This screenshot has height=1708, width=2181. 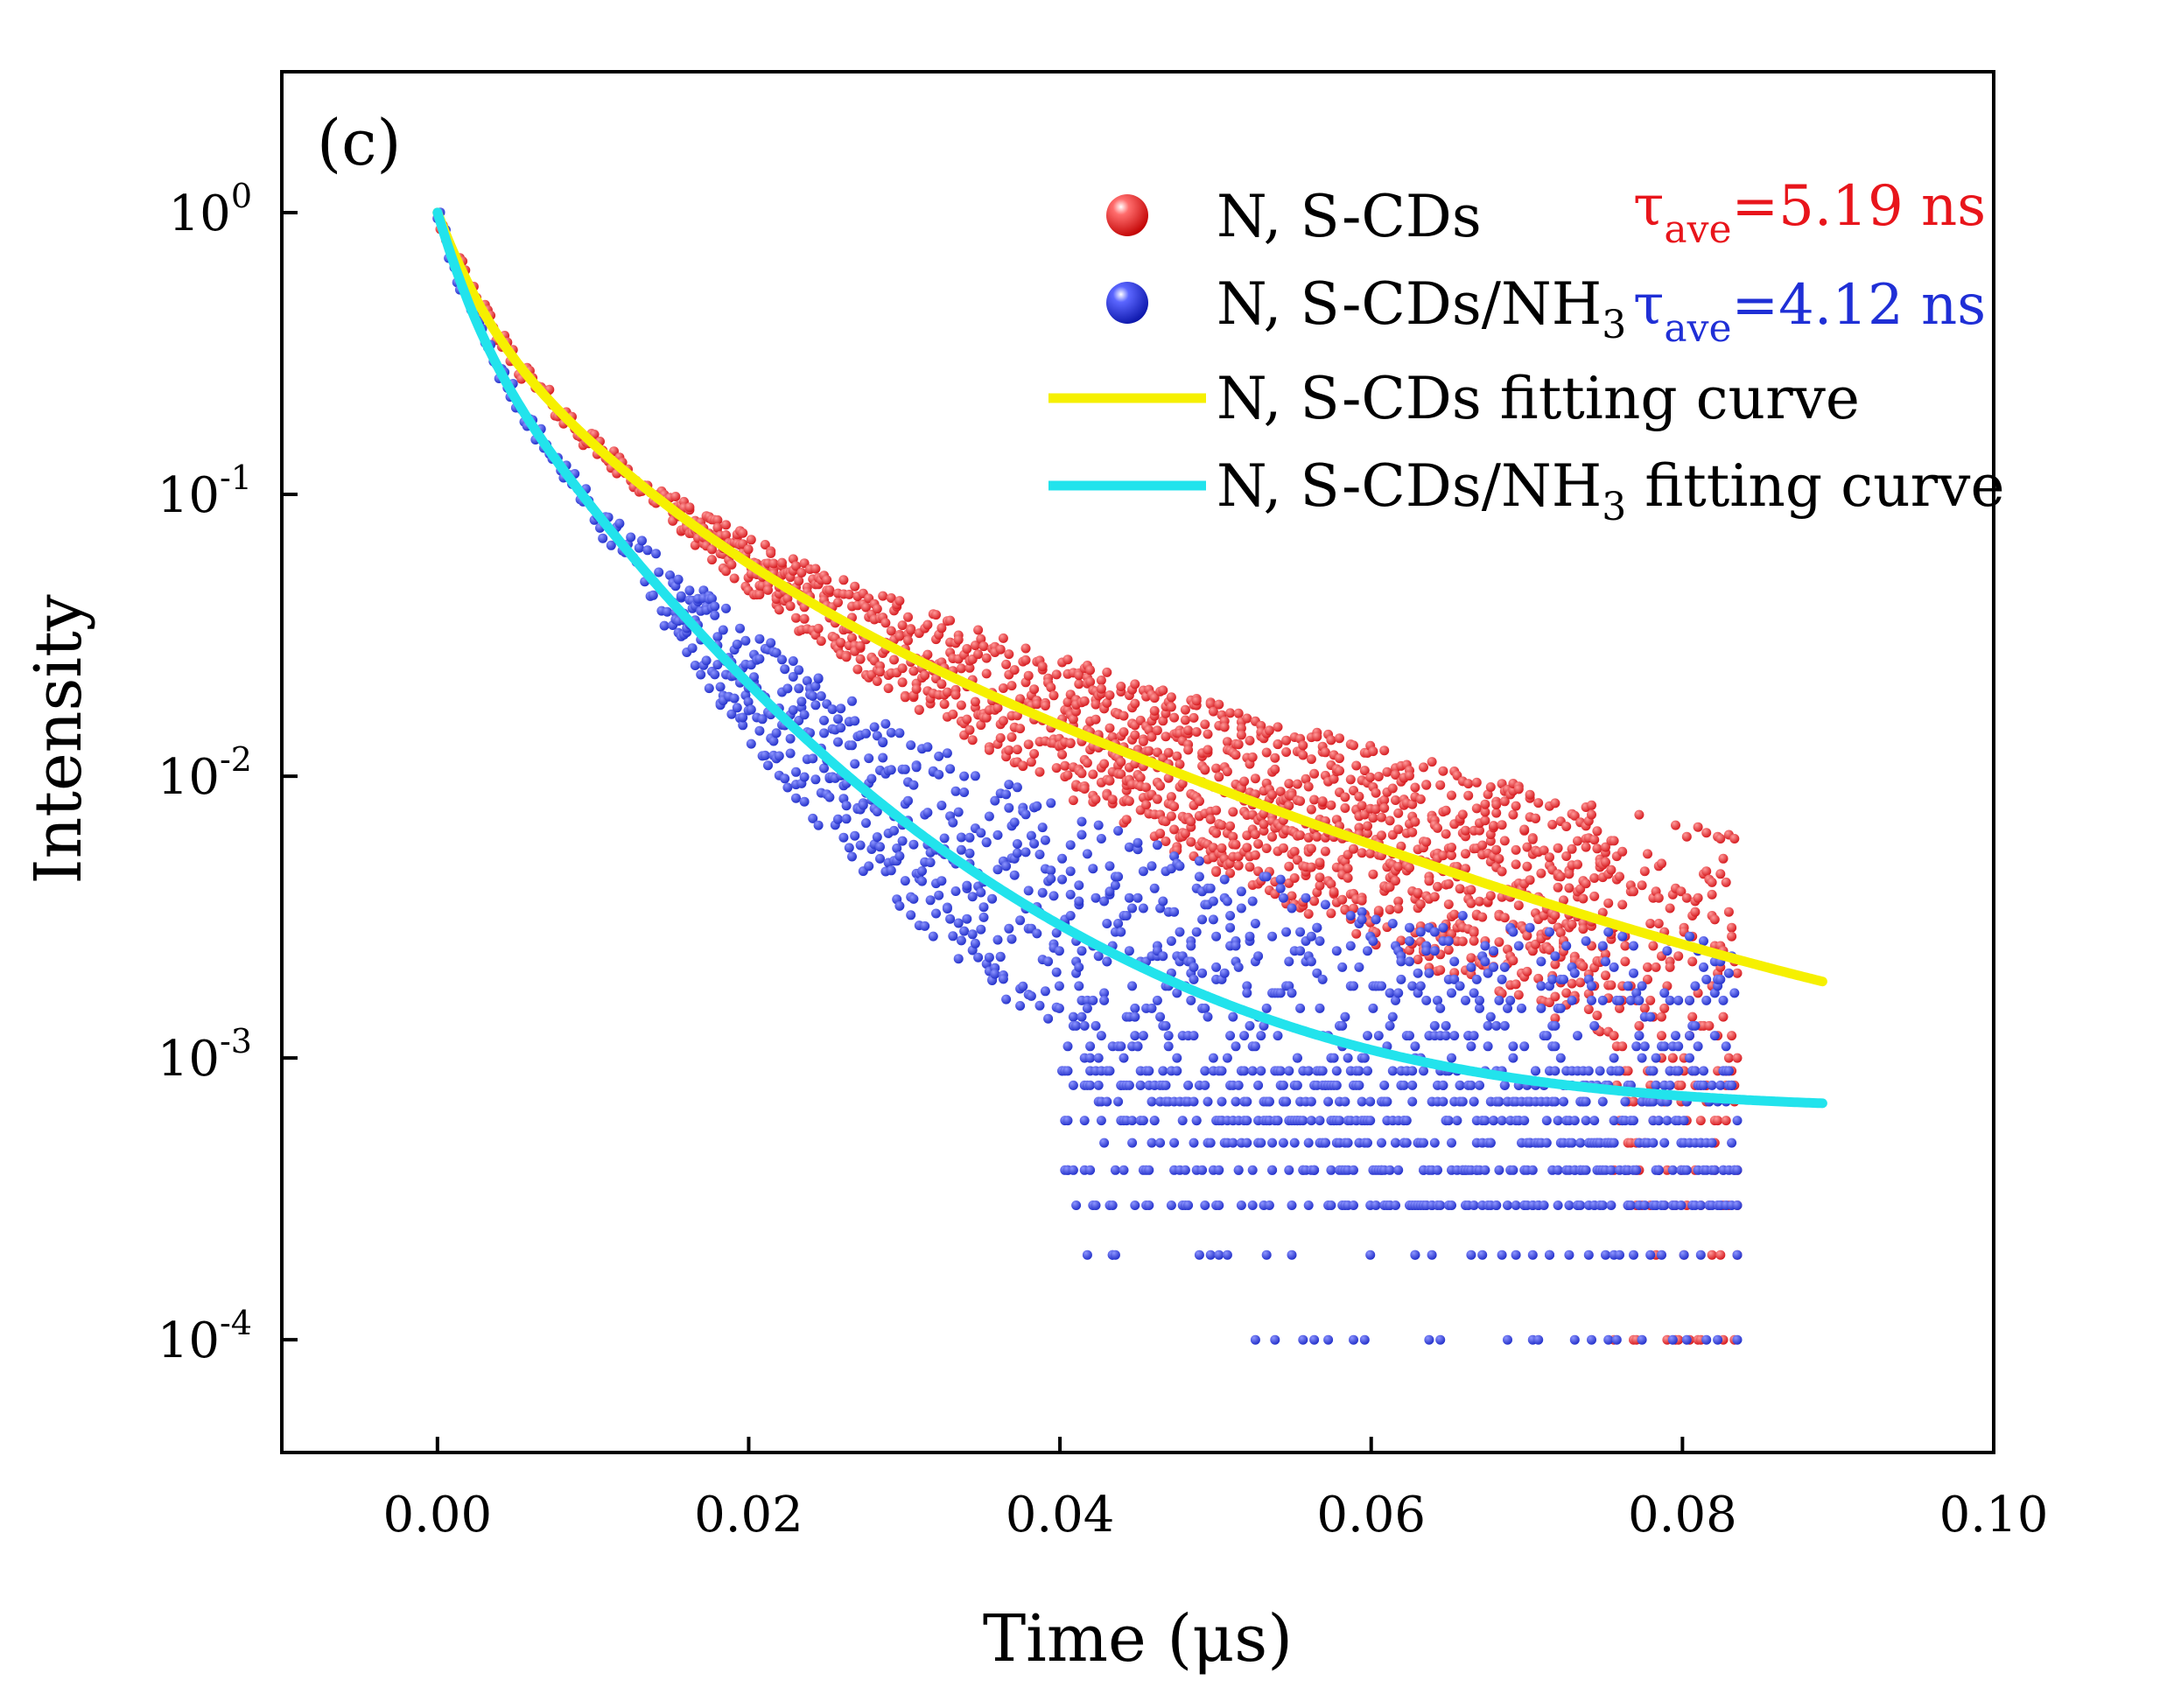 I want to click on x-axis-label: Time (μs), so click(x=1138, y=1638).